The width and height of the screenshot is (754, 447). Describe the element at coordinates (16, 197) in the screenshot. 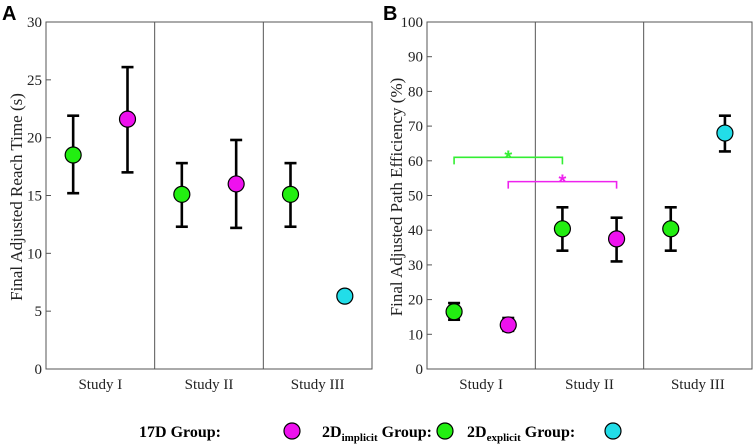

I see `panel-a-ylabel: Final Adjusted Reach Time (s)` at that location.